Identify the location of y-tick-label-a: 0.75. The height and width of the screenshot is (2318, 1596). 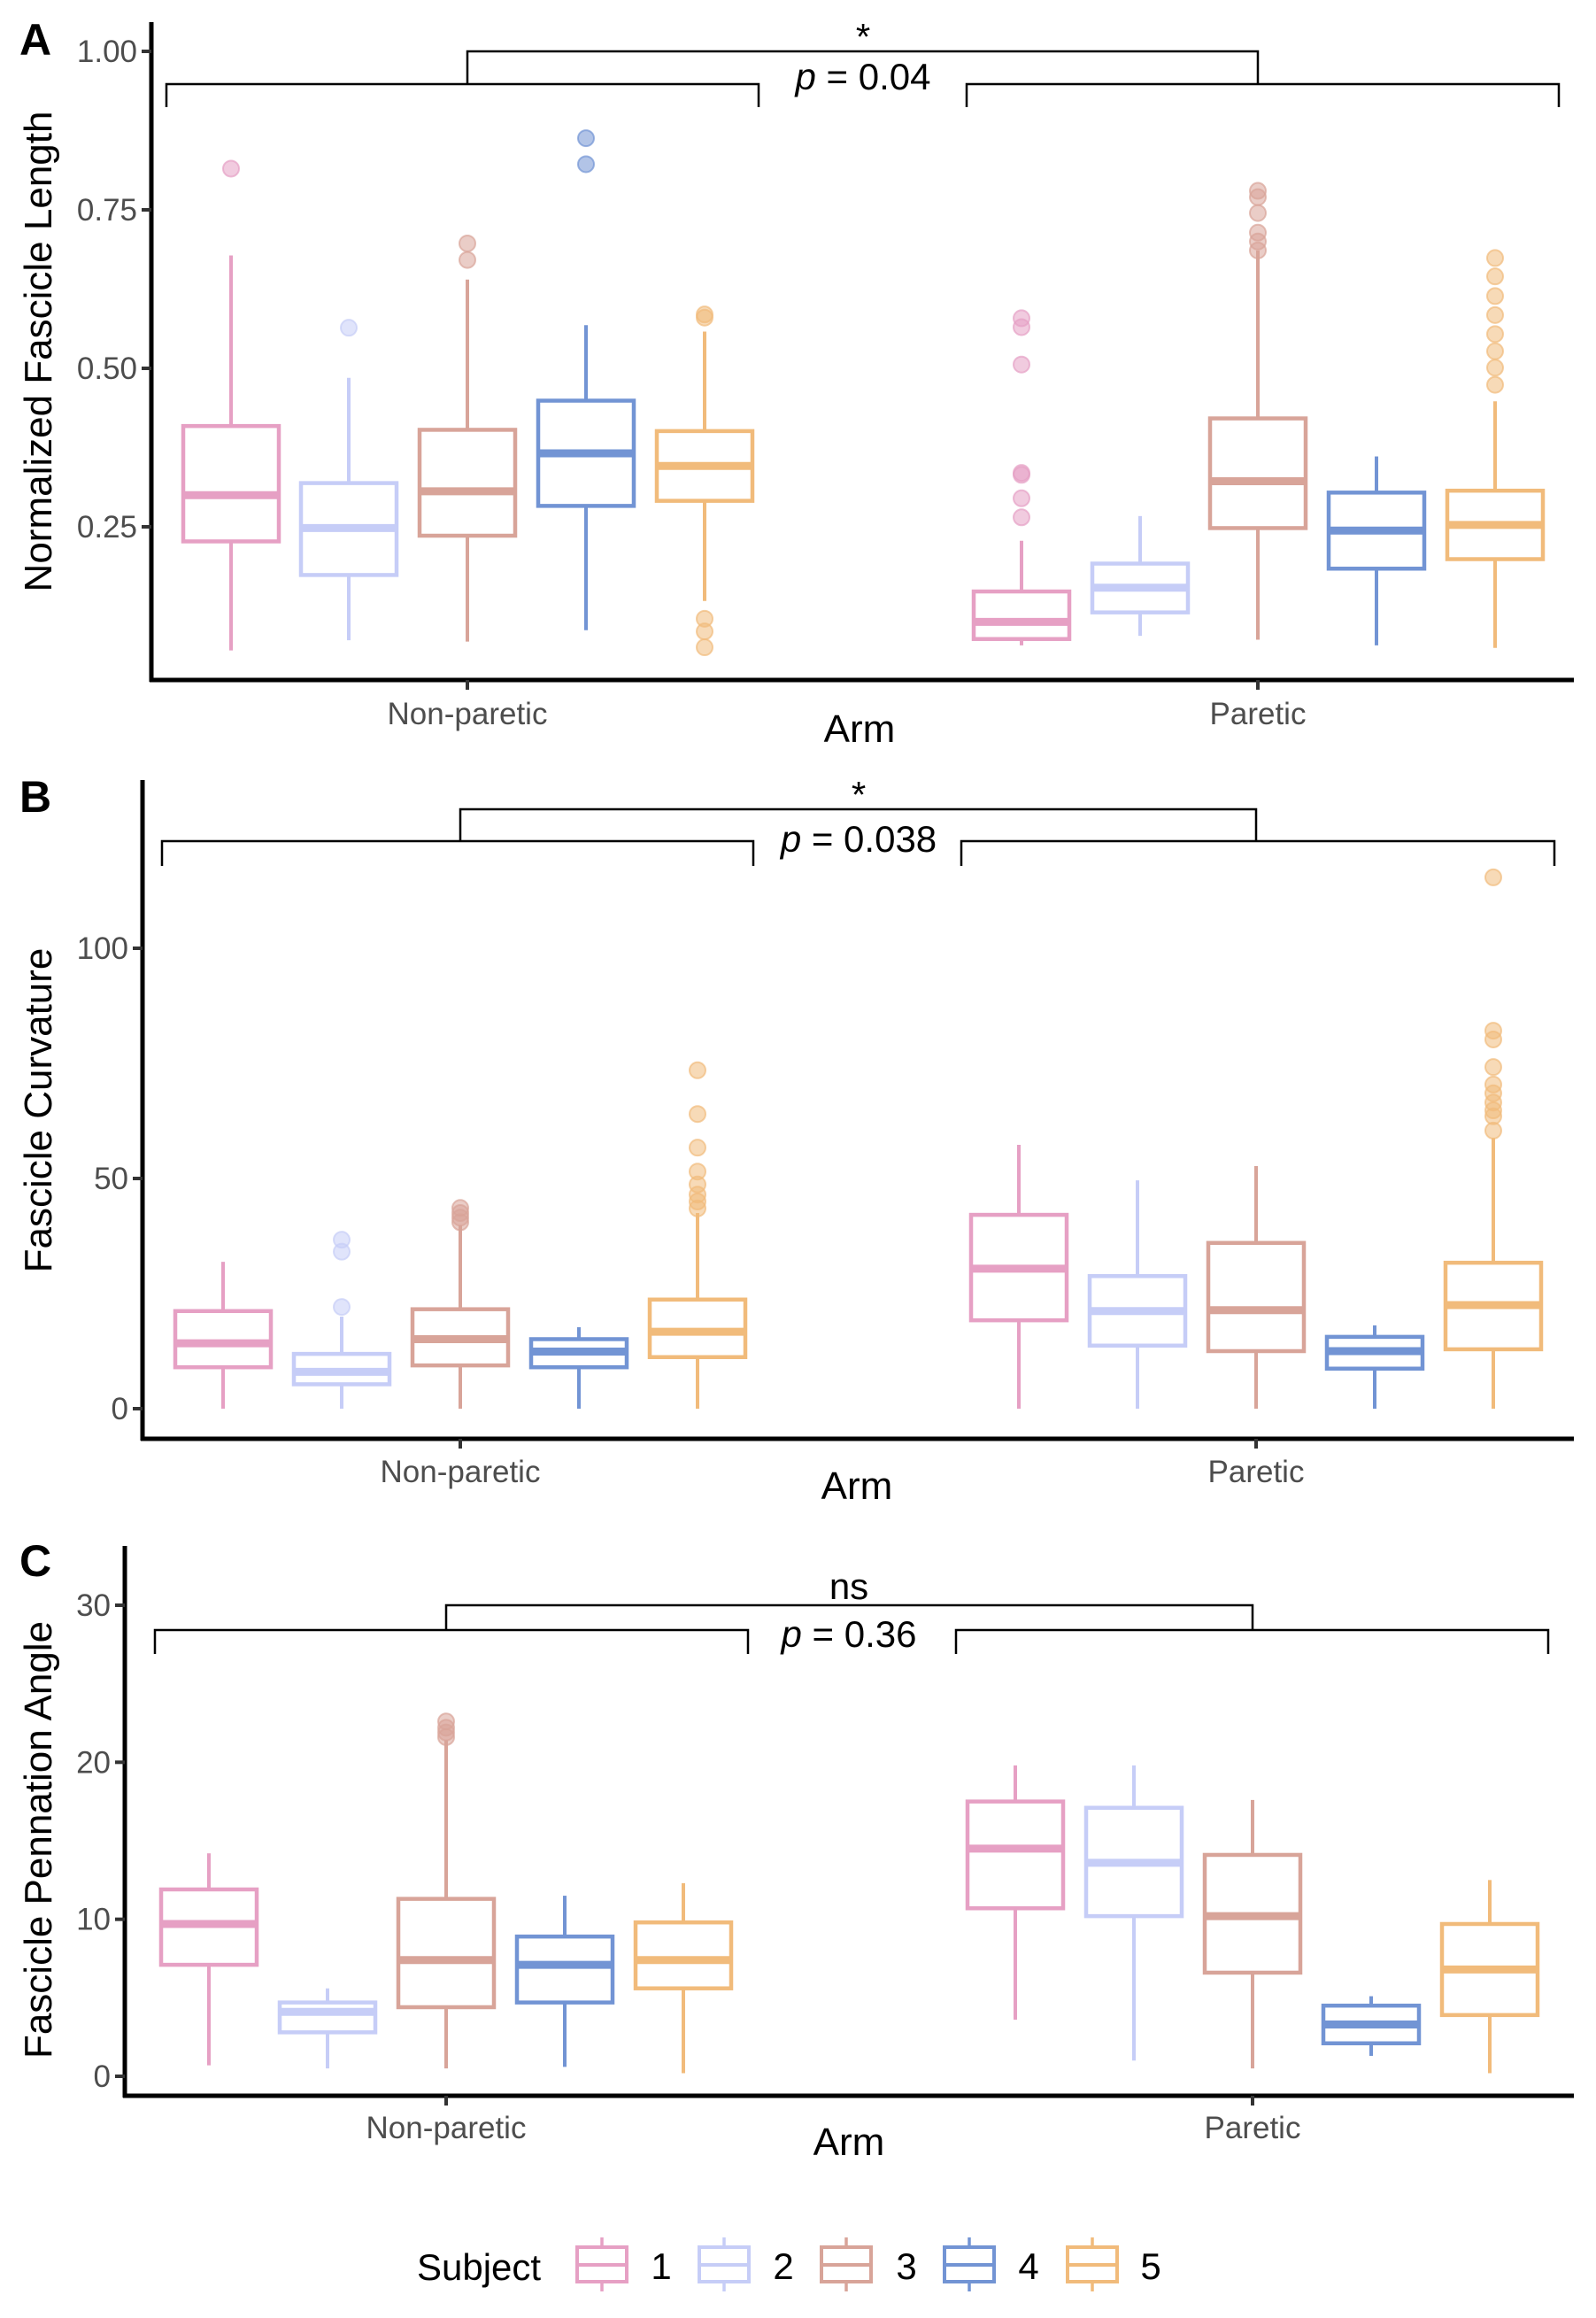
(107, 210).